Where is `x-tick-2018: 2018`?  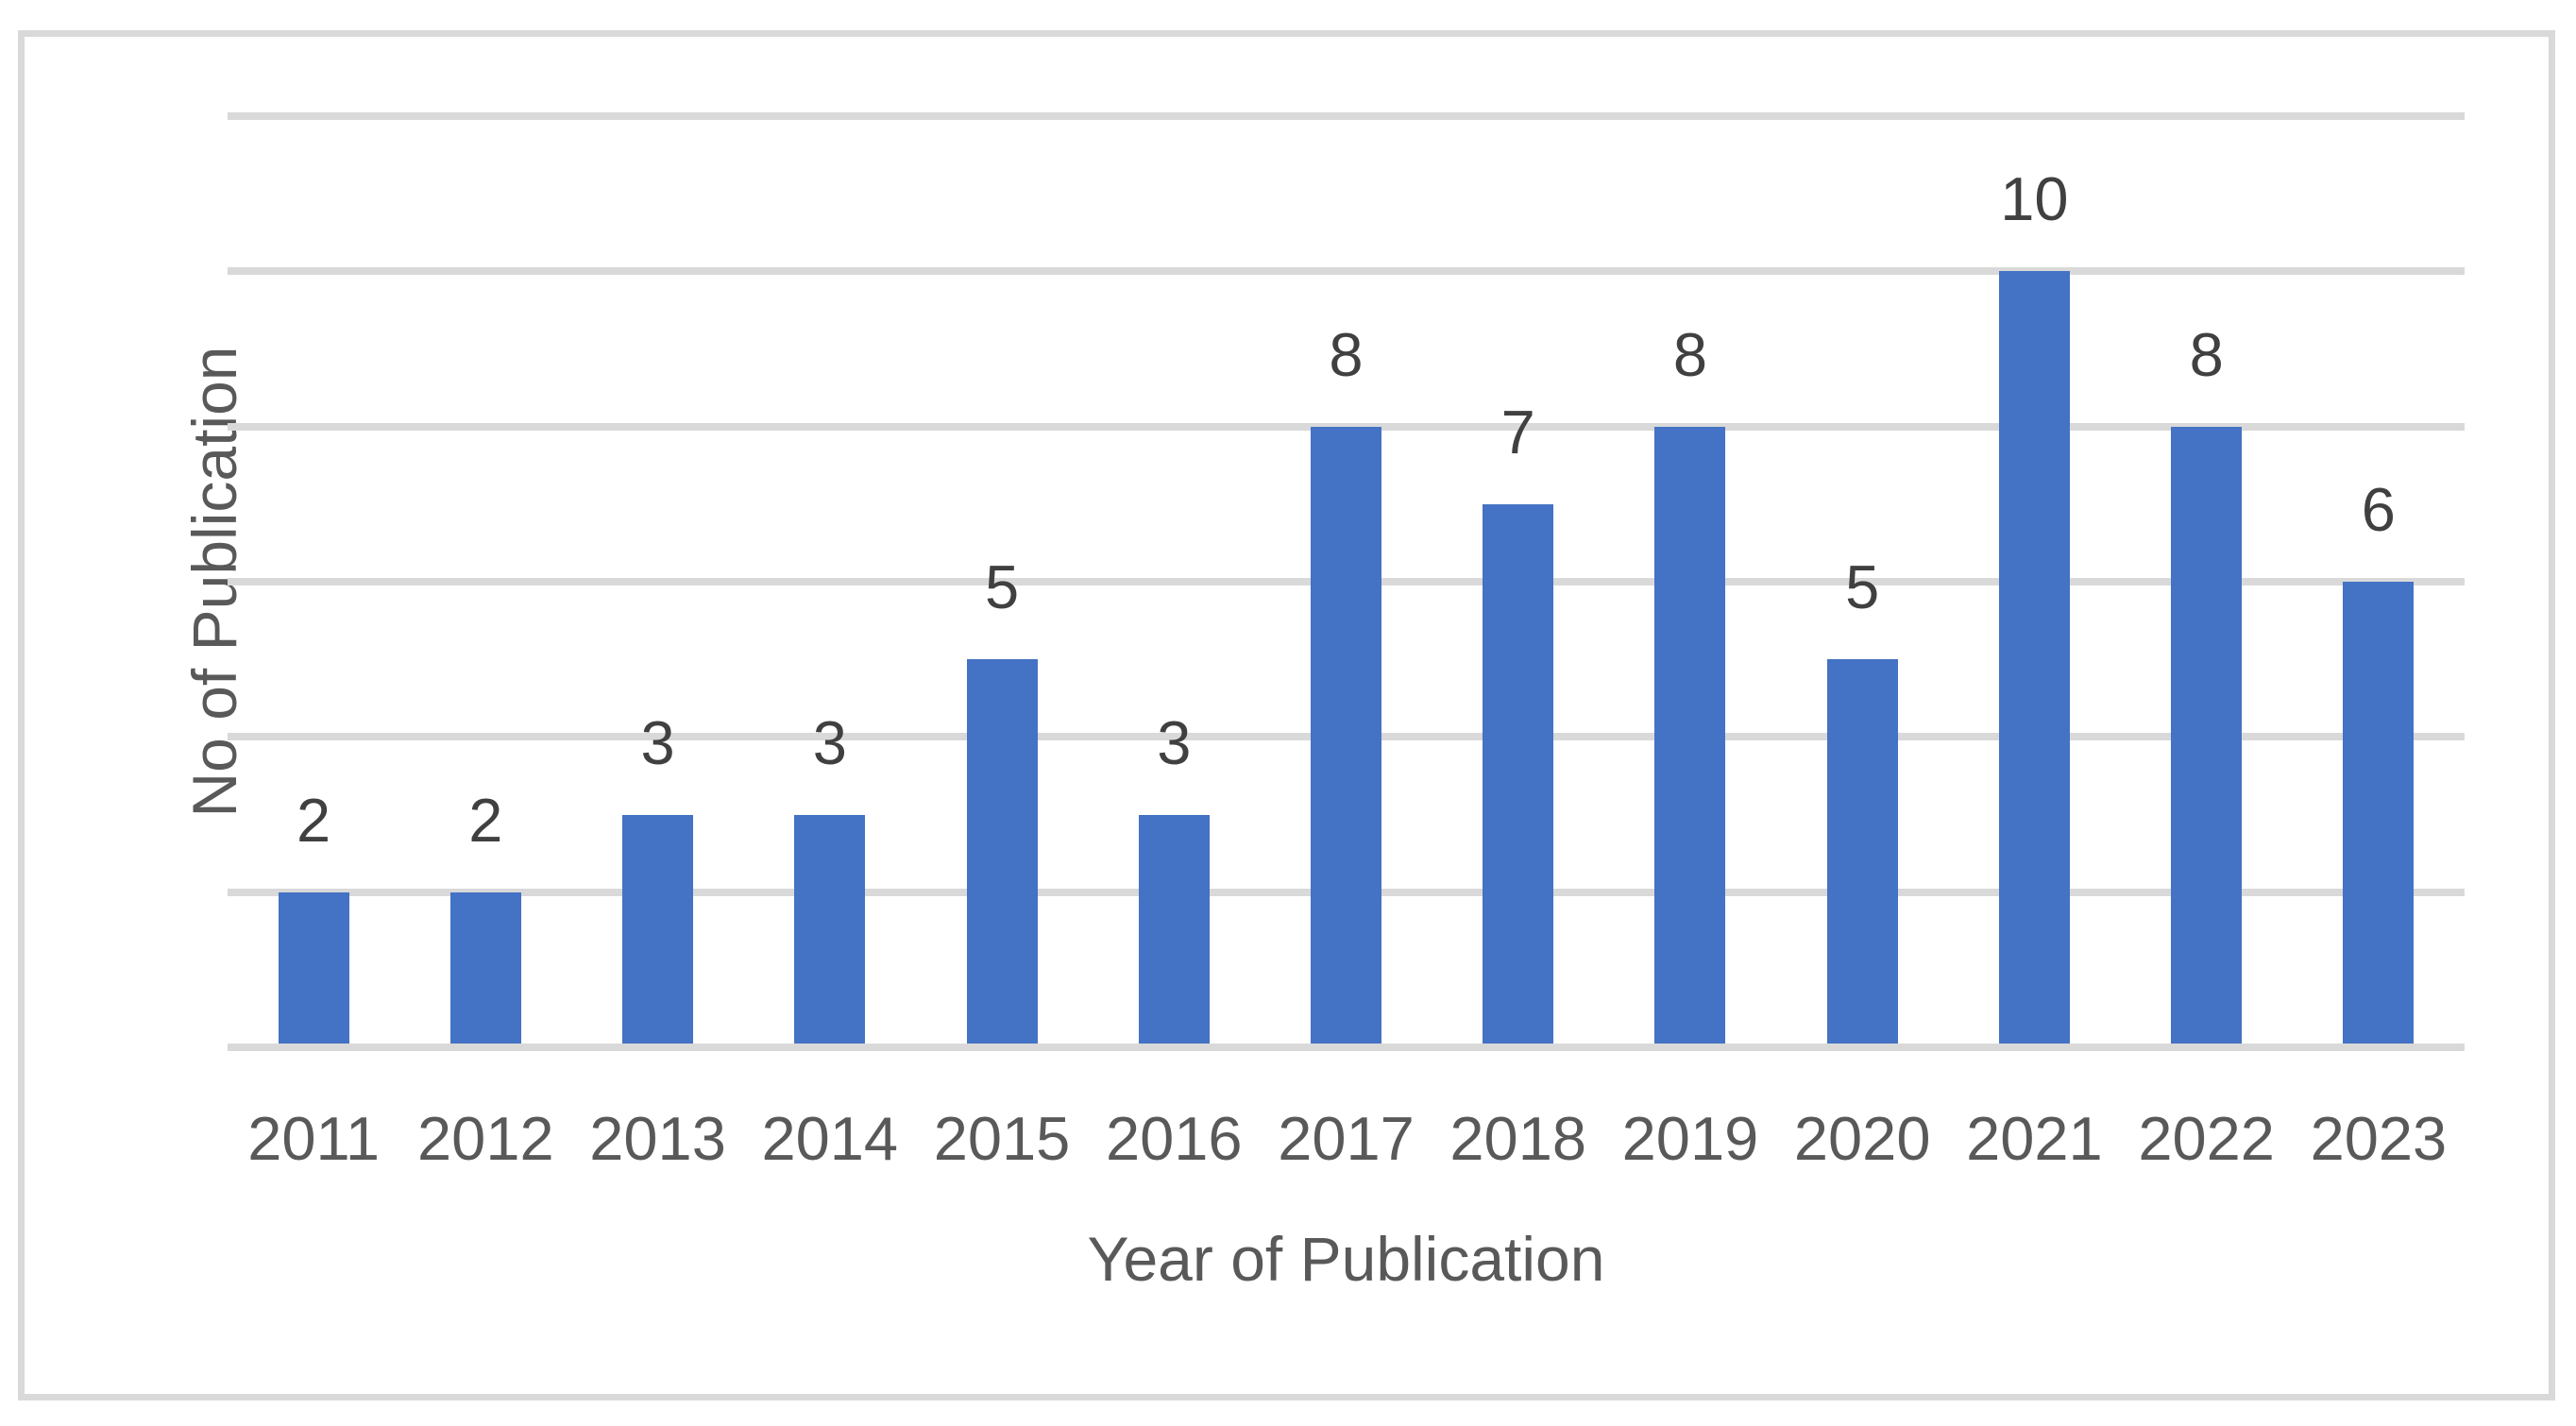 x-tick-2018: 2018 is located at coordinates (1518, 1138).